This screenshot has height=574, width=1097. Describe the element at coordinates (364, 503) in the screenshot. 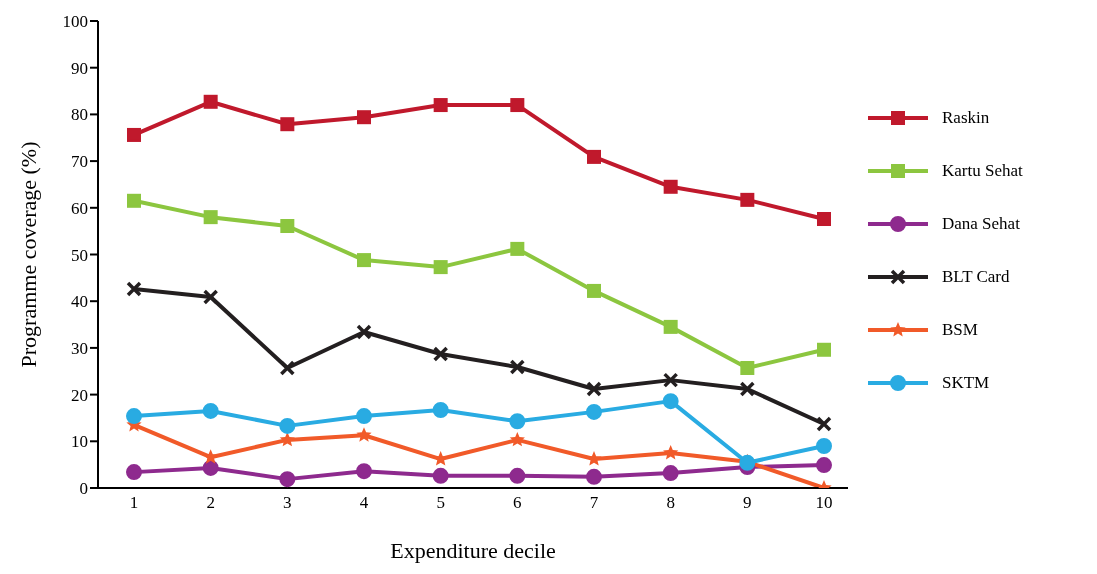

I see `x-tick-label: 4` at that location.